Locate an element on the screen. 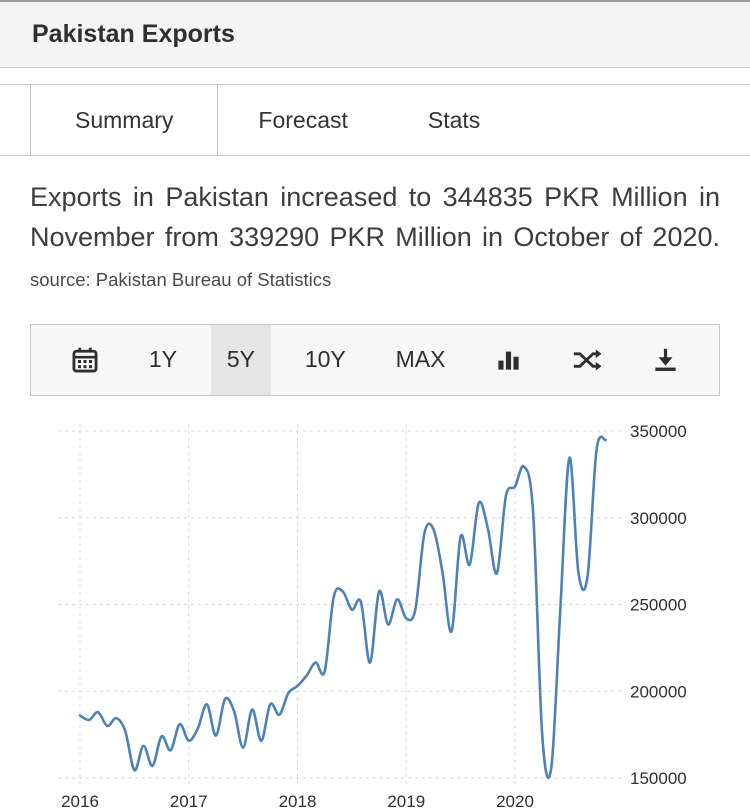 The height and width of the screenshot is (812, 750). range-1y-label: 1Y is located at coordinates (162, 359).